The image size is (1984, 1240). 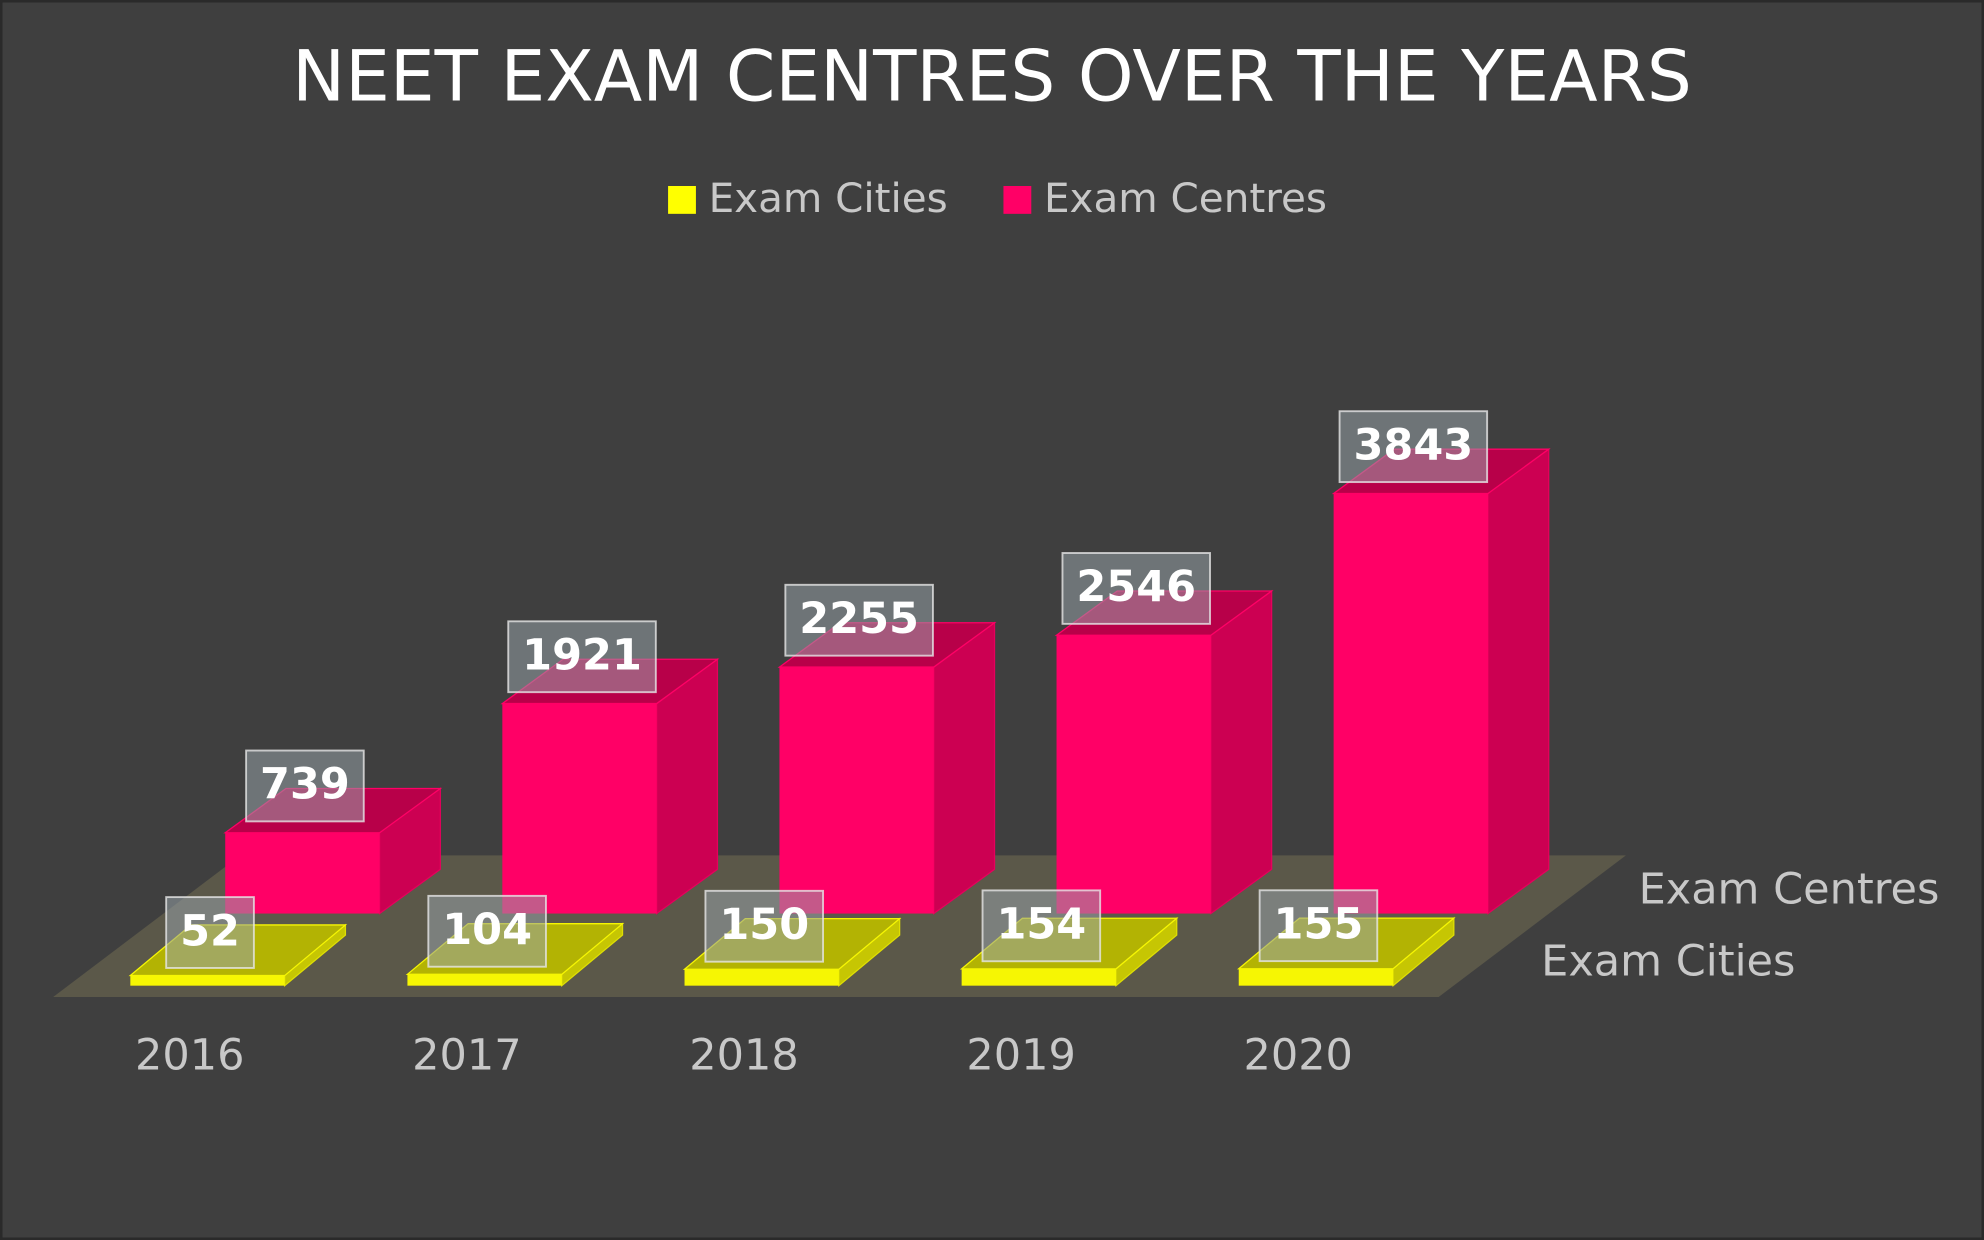 I want to click on value-label: 150, so click(x=764, y=925).